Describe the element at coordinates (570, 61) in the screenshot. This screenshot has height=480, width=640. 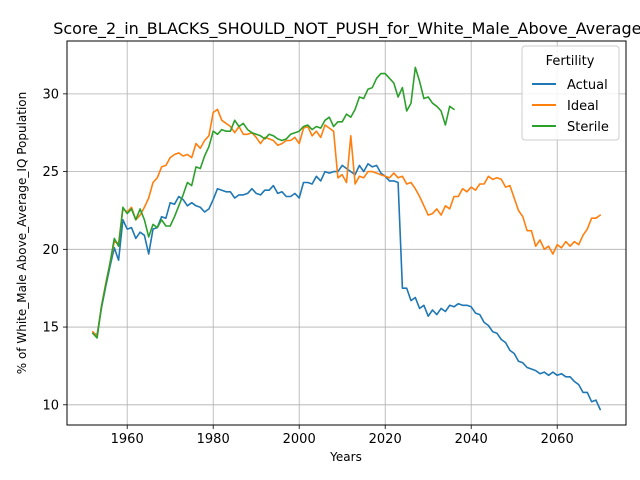
I see `legend-title: Fertility` at that location.